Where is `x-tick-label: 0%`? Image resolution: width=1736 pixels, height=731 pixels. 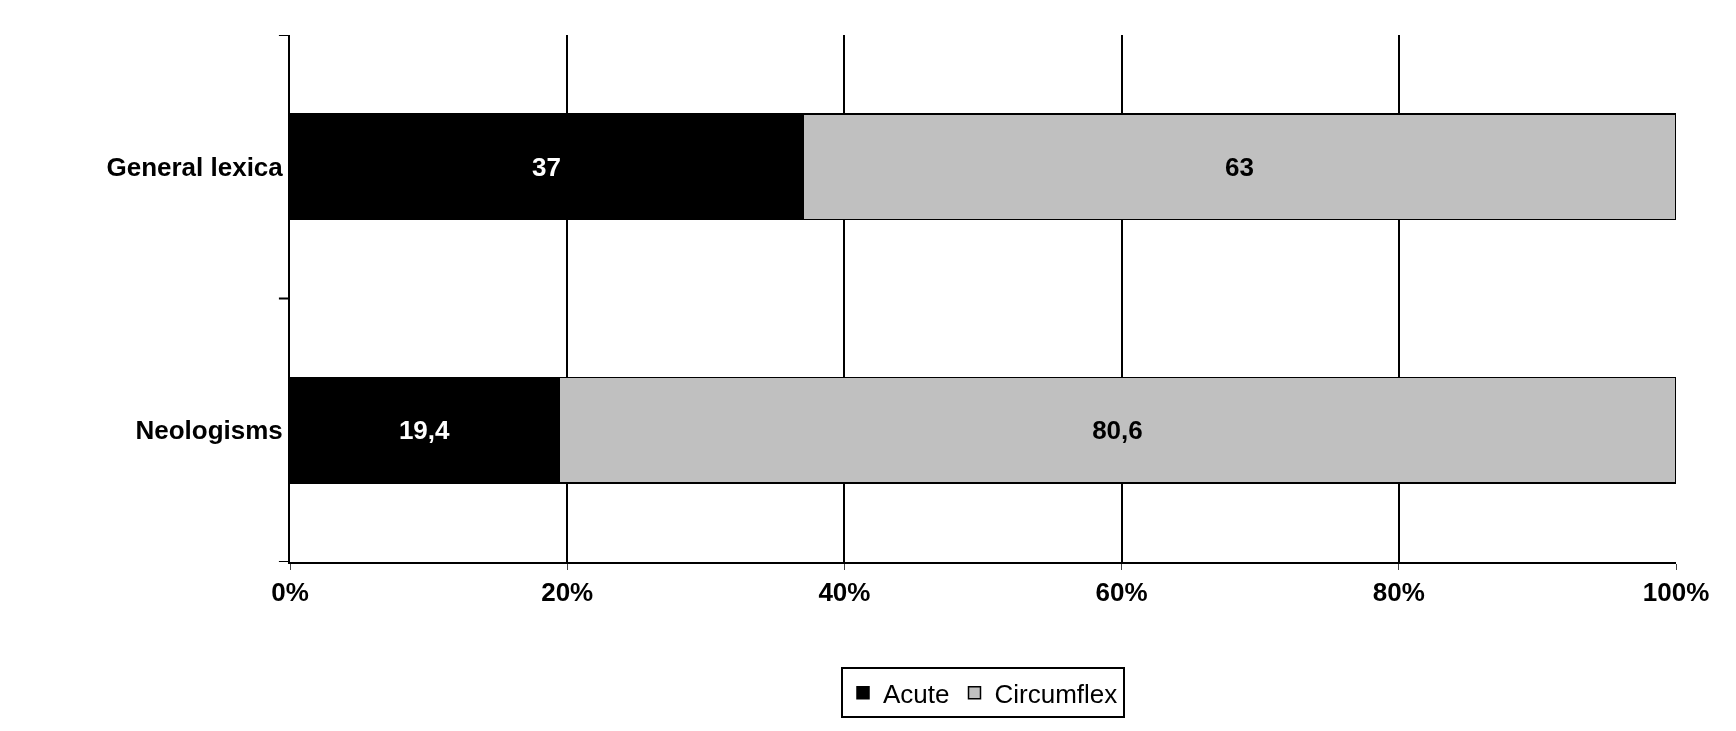 x-tick-label: 0% is located at coordinates (290, 592).